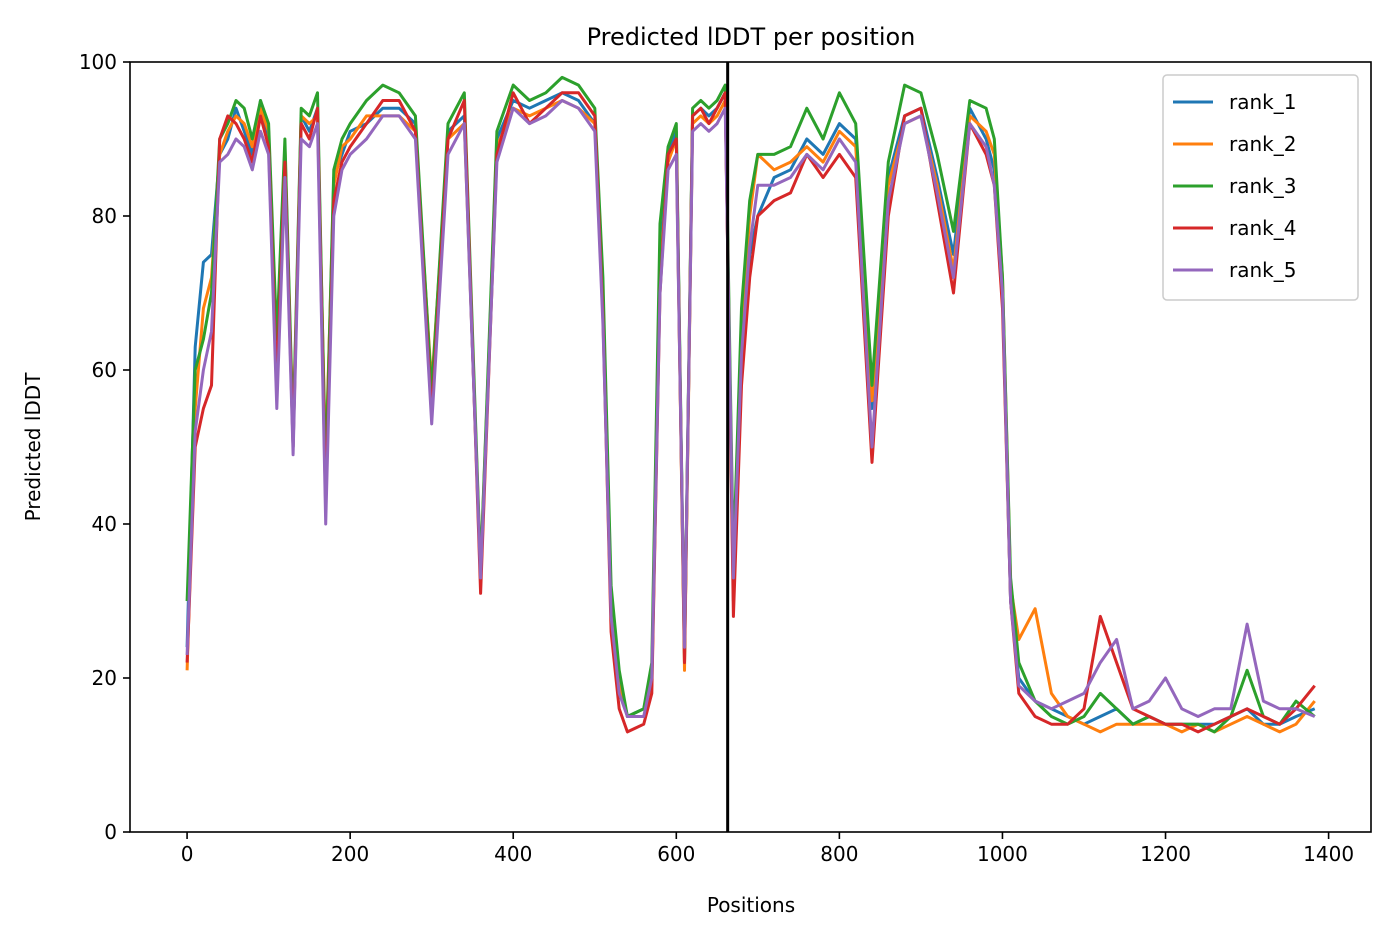 The image size is (1391, 939). I want to click on legend-label-rank_5: rank_5, so click(1262, 270).